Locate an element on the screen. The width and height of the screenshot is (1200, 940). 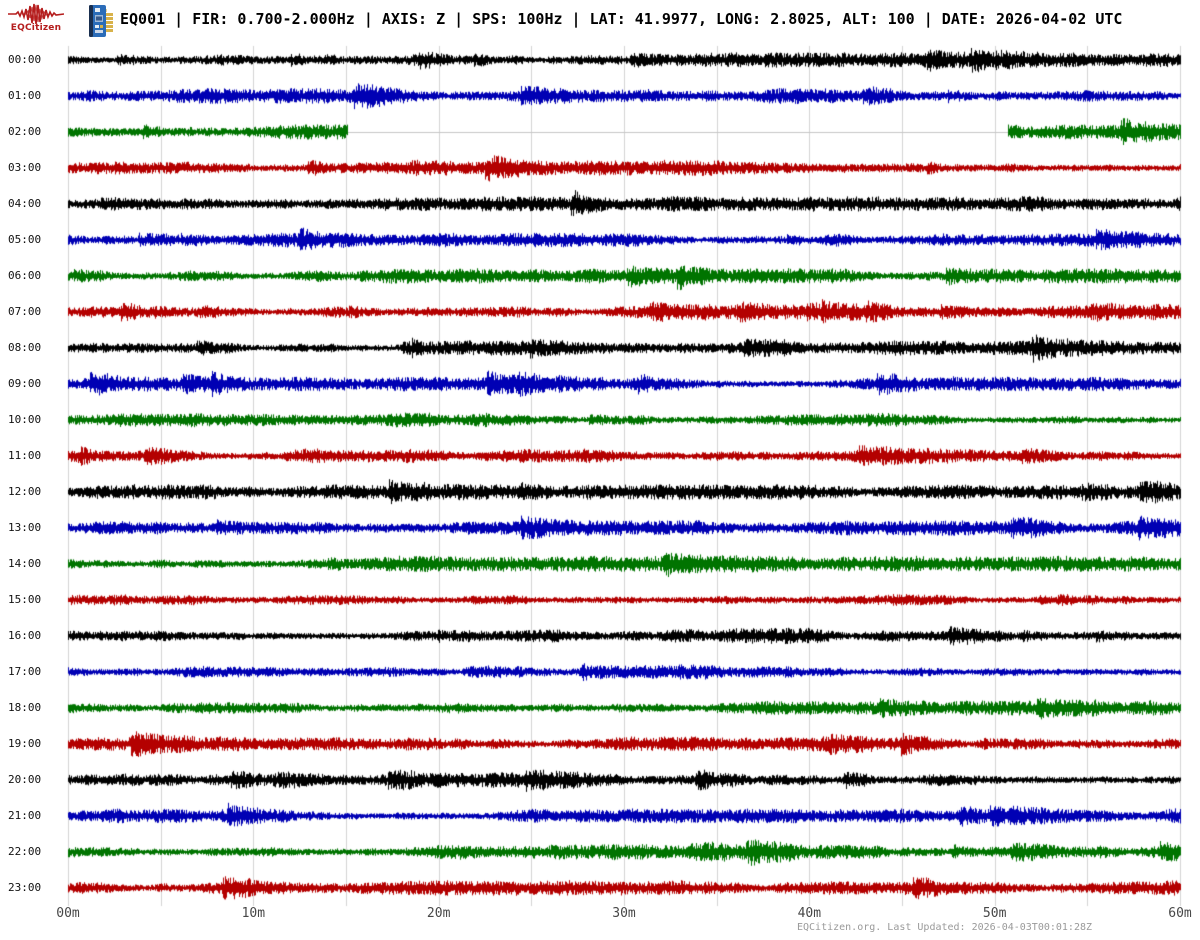
hour-label: 14:00 is located at coordinates (25, 563).